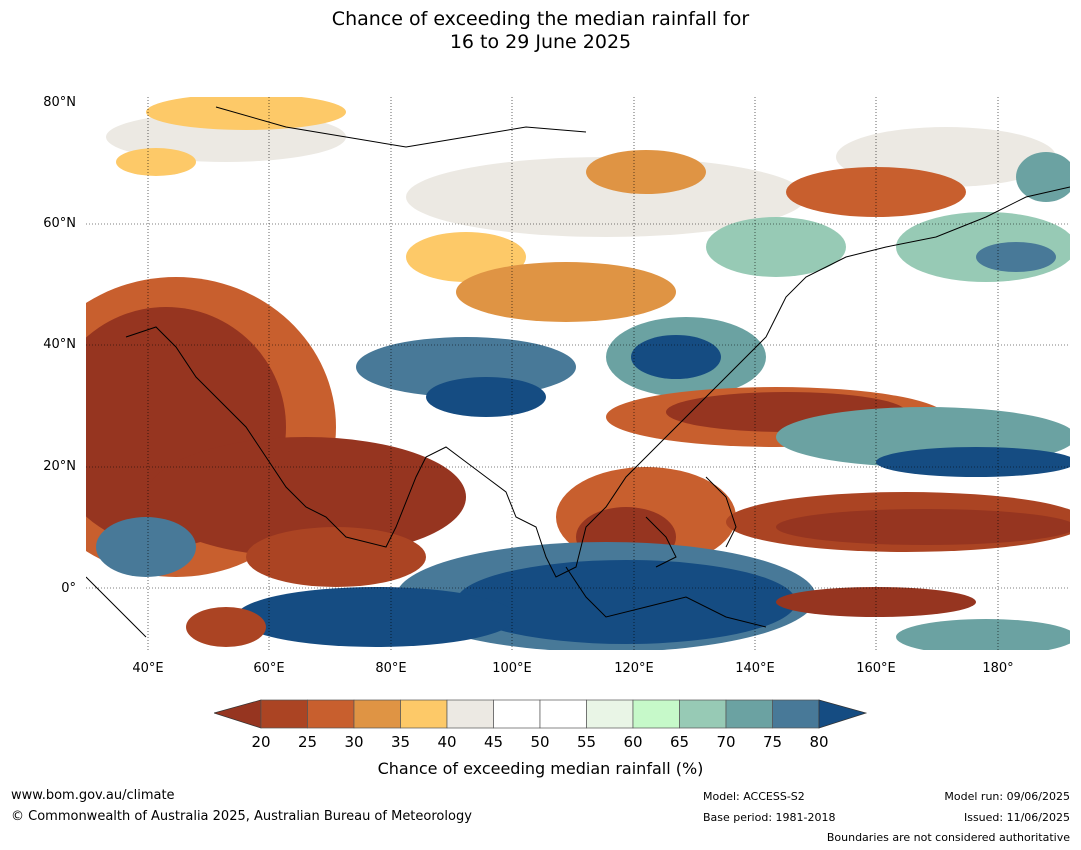 This screenshot has height=850, width=1081. What do you see at coordinates (755, 668) in the screenshot?
I see `lon-label-140e: 140°E` at bounding box center [755, 668].